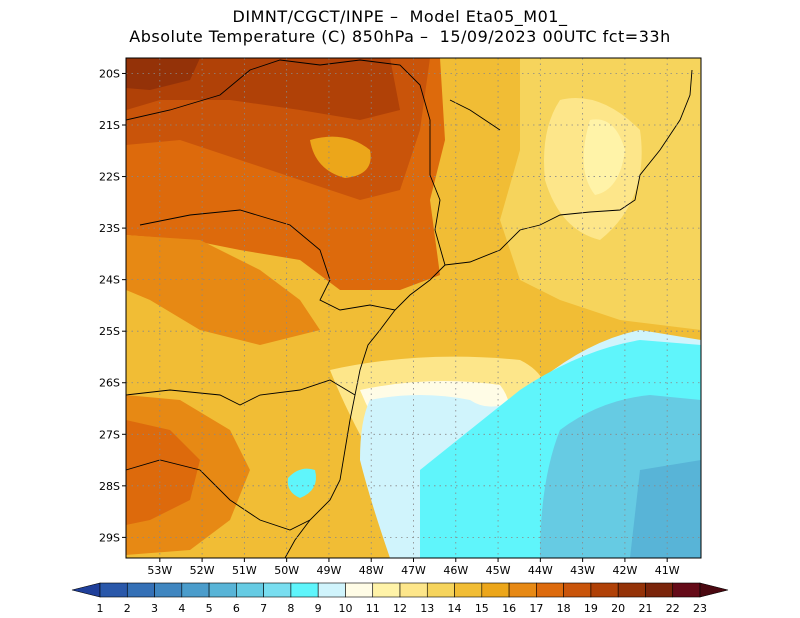  What do you see at coordinates (100, 608) in the screenshot?
I see `colorbar-label: 1` at bounding box center [100, 608].